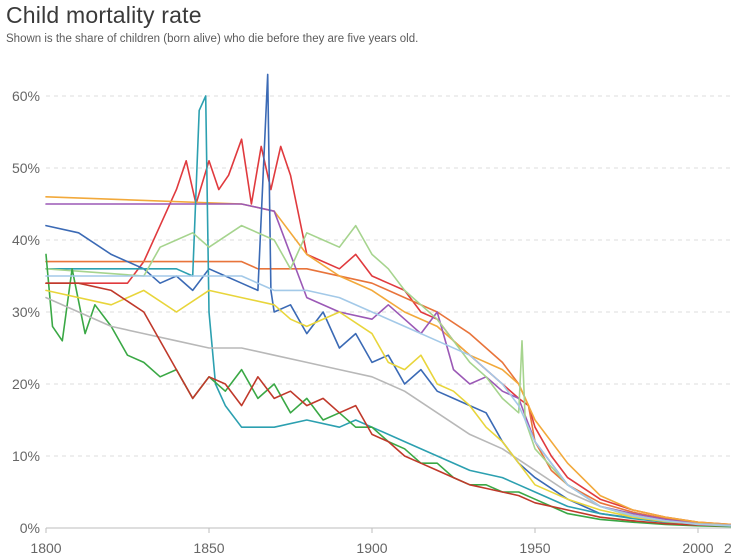 The height and width of the screenshot is (557, 731). Describe the element at coordinates (26, 240) in the screenshot. I see `y-tick-label: 40%` at that location.